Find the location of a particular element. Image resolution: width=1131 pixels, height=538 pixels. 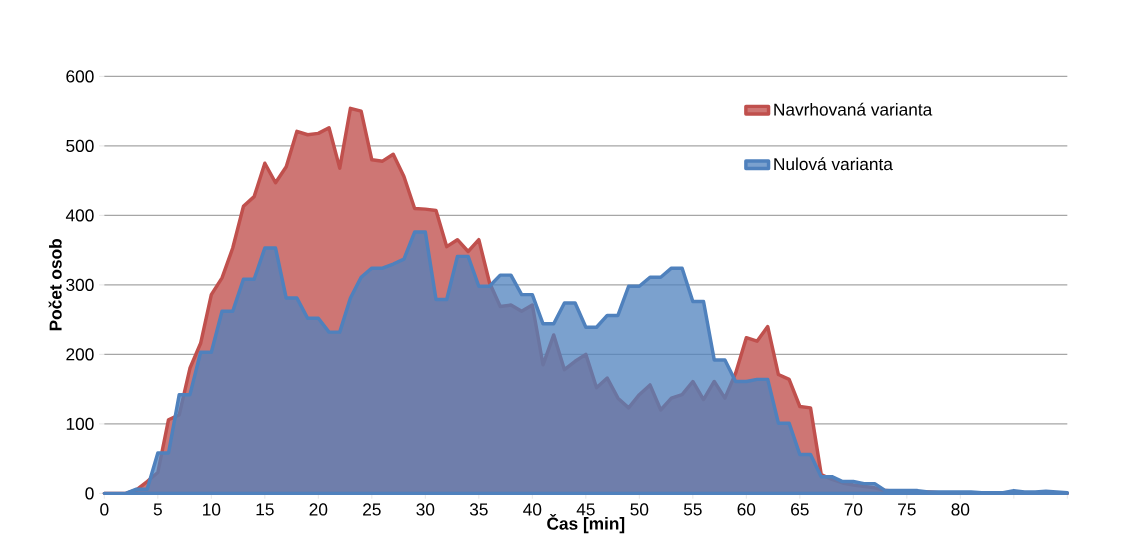

x-tick-label: 65 is located at coordinates (800, 509).